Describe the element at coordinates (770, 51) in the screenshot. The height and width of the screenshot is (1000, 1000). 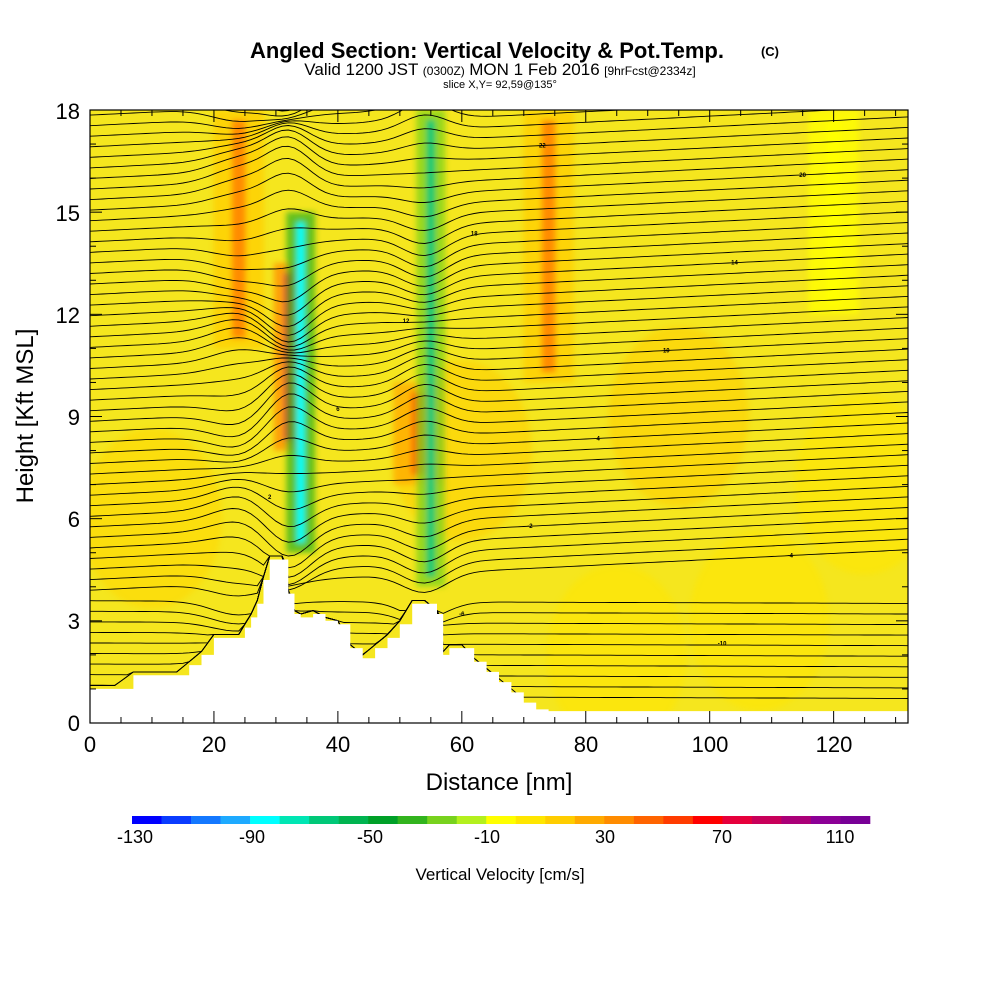
I see `chart-title-unit: (C)` at that location.